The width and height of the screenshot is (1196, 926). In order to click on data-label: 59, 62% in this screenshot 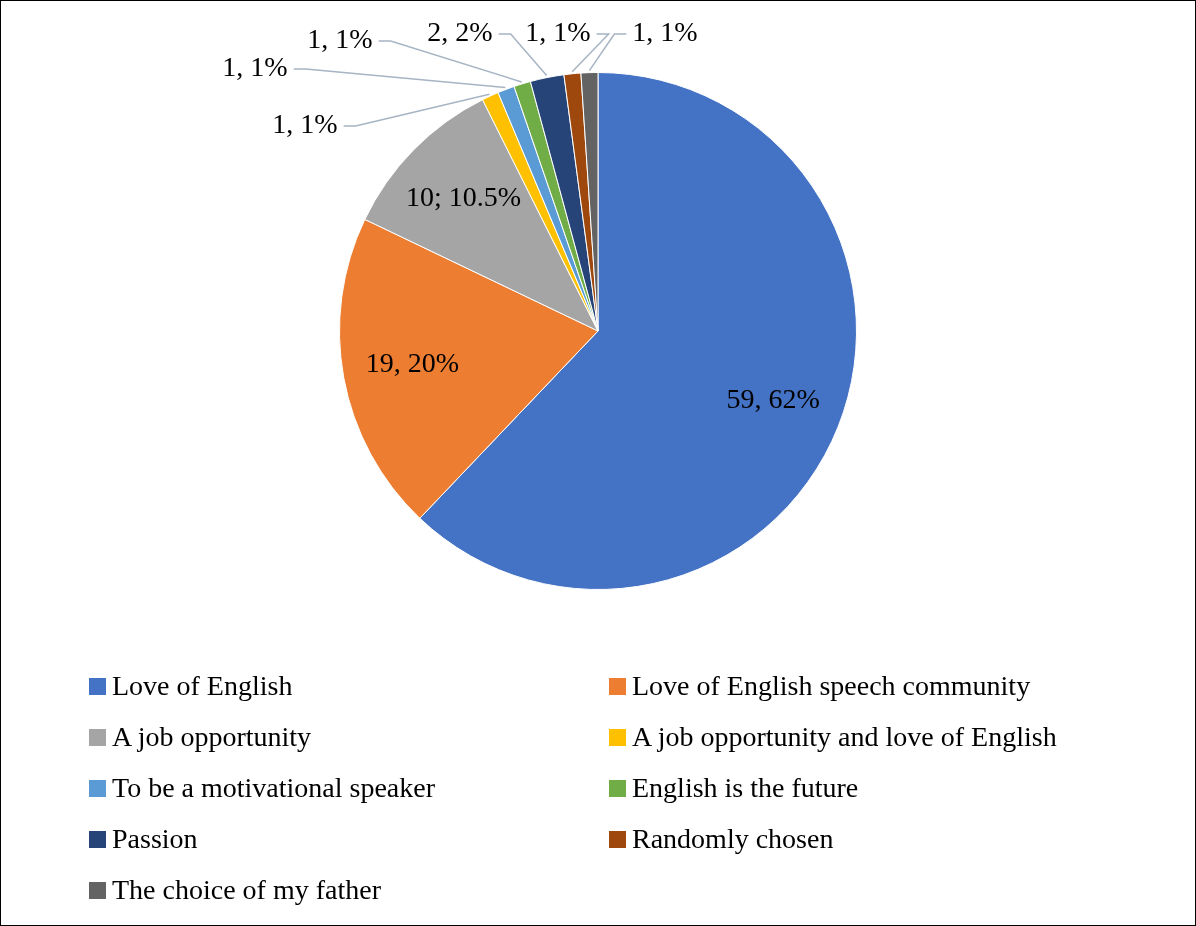, I will do `click(773, 399)`.